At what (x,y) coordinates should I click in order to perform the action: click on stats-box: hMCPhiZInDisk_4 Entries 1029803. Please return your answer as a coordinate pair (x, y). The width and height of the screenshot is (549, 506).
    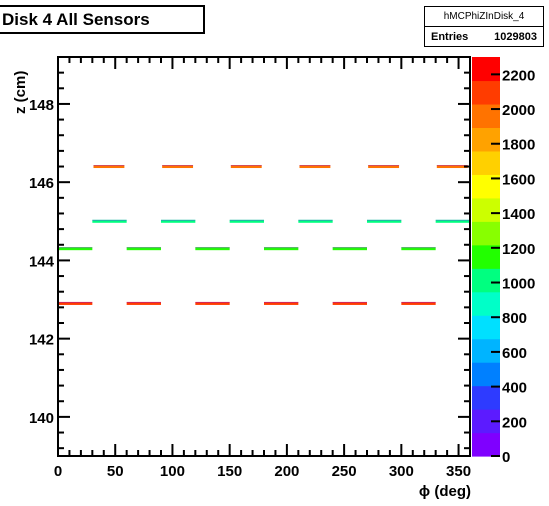
    Looking at the image, I should click on (484, 26).